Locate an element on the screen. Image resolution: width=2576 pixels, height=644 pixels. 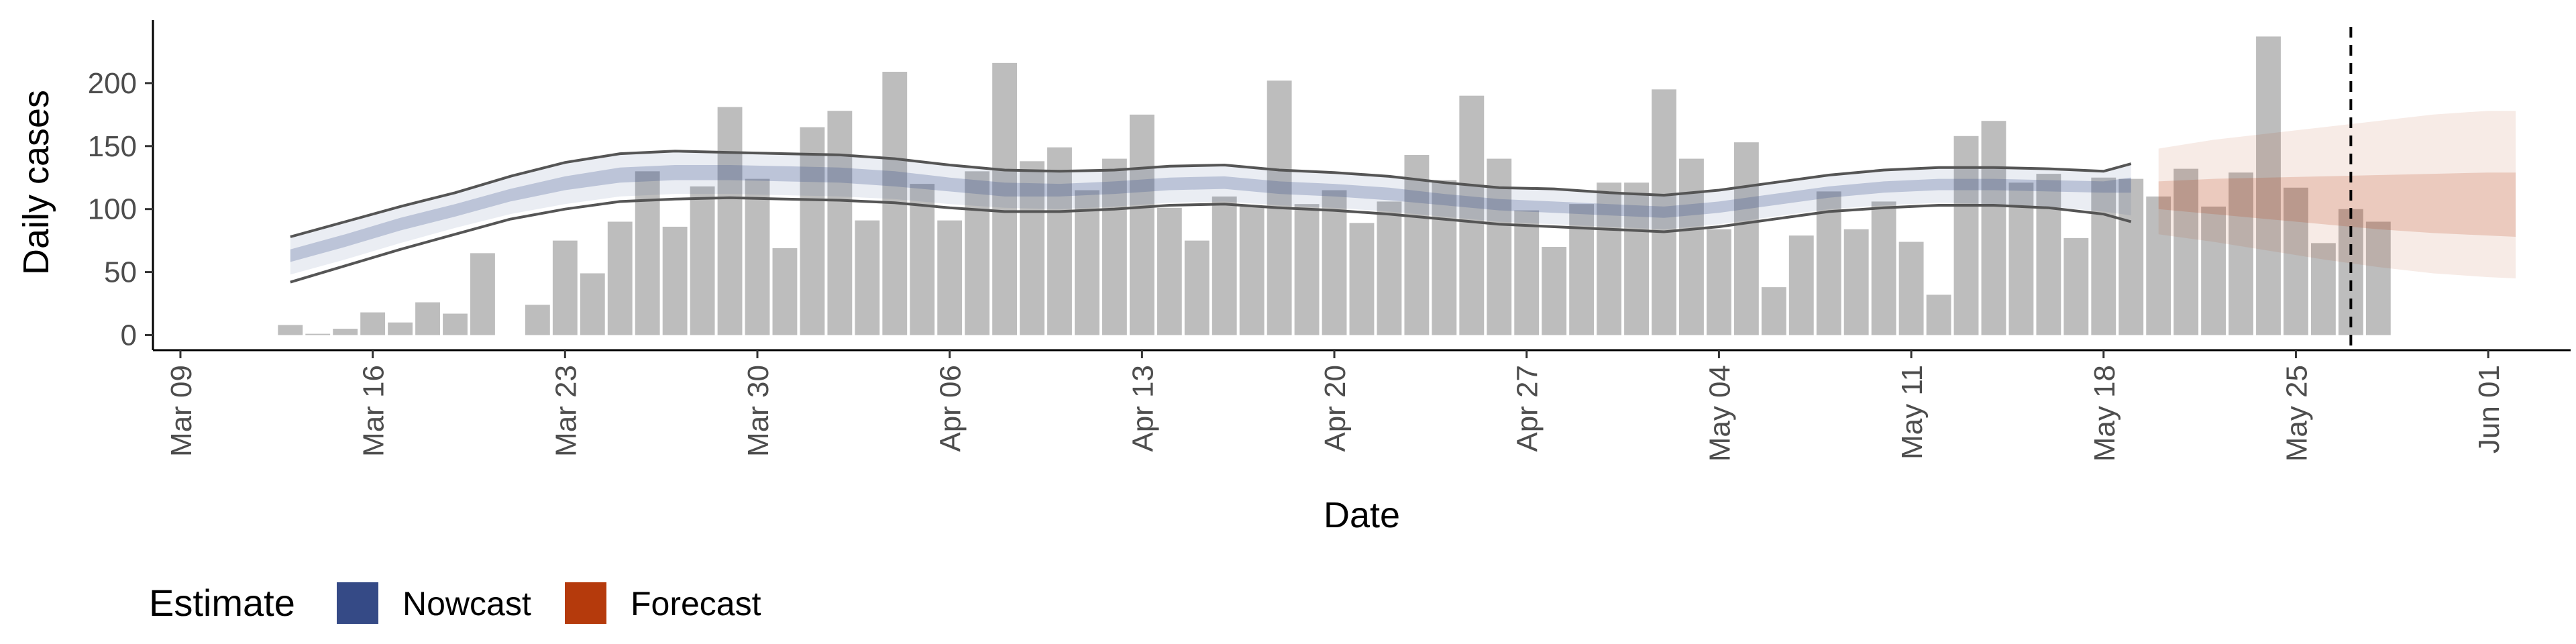
x-tick-label: Mar 30 is located at coordinates (758, 411).